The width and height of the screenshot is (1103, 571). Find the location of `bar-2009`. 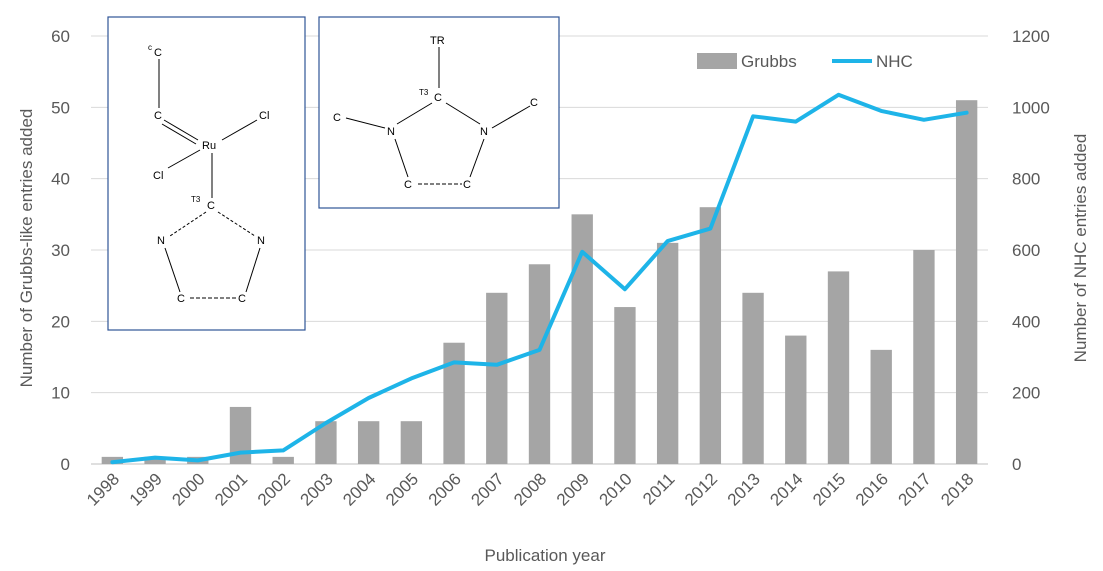

bar-2009 is located at coordinates (582, 339).